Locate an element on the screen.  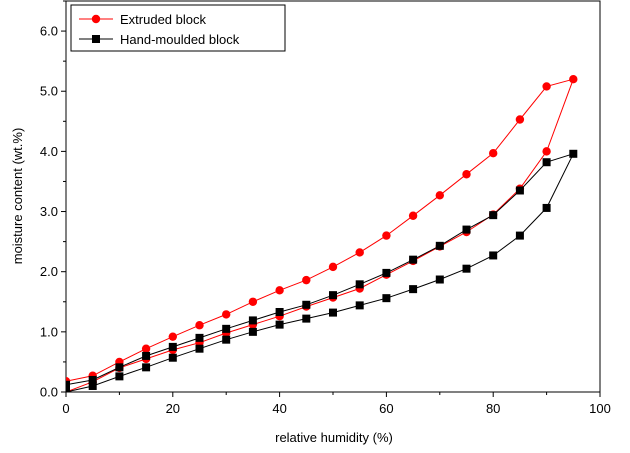
y-tick-label: 4.0 is located at coordinates (49, 151).